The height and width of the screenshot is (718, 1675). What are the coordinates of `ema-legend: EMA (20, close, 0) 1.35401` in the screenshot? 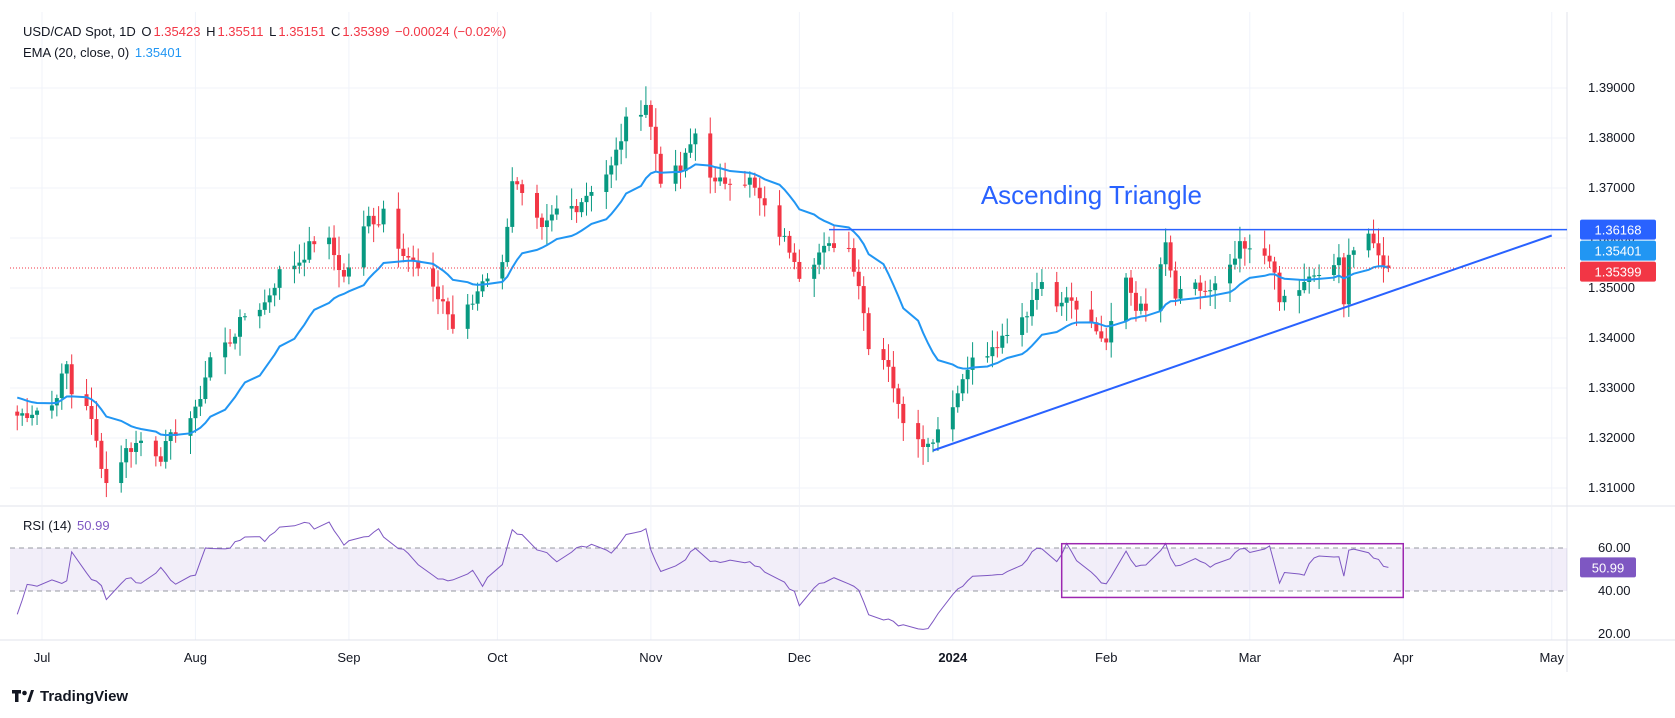 It's located at (103, 52).